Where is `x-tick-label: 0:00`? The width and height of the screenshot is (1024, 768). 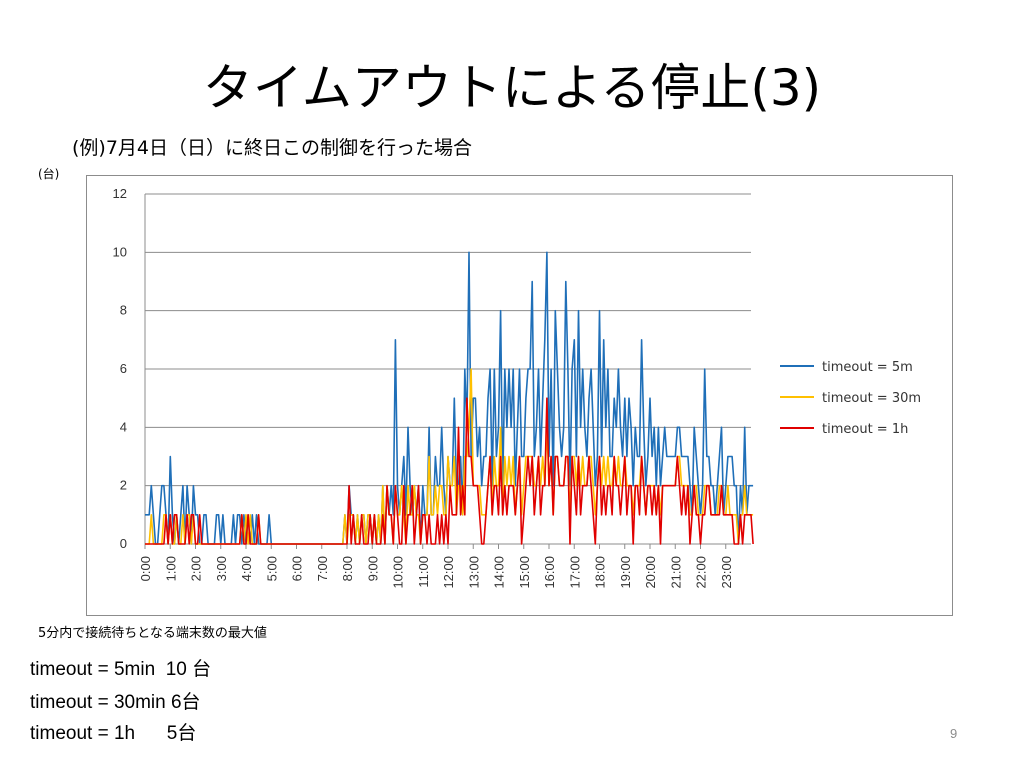 x-tick-label: 0:00 is located at coordinates (145, 568).